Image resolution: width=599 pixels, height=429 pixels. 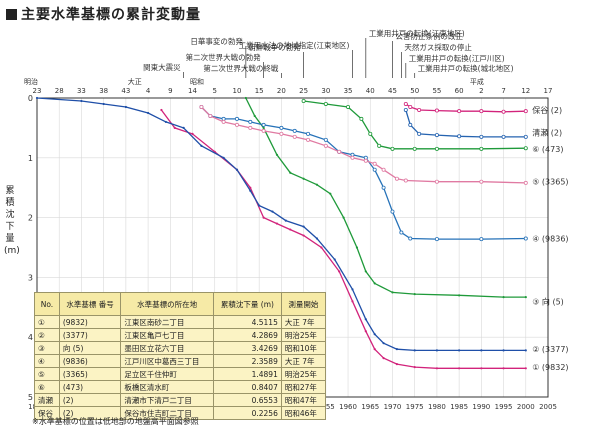 What do you see at coordinates (170, 91) in the screenshot?
I see `era-year-label: 9` at bounding box center [170, 91].